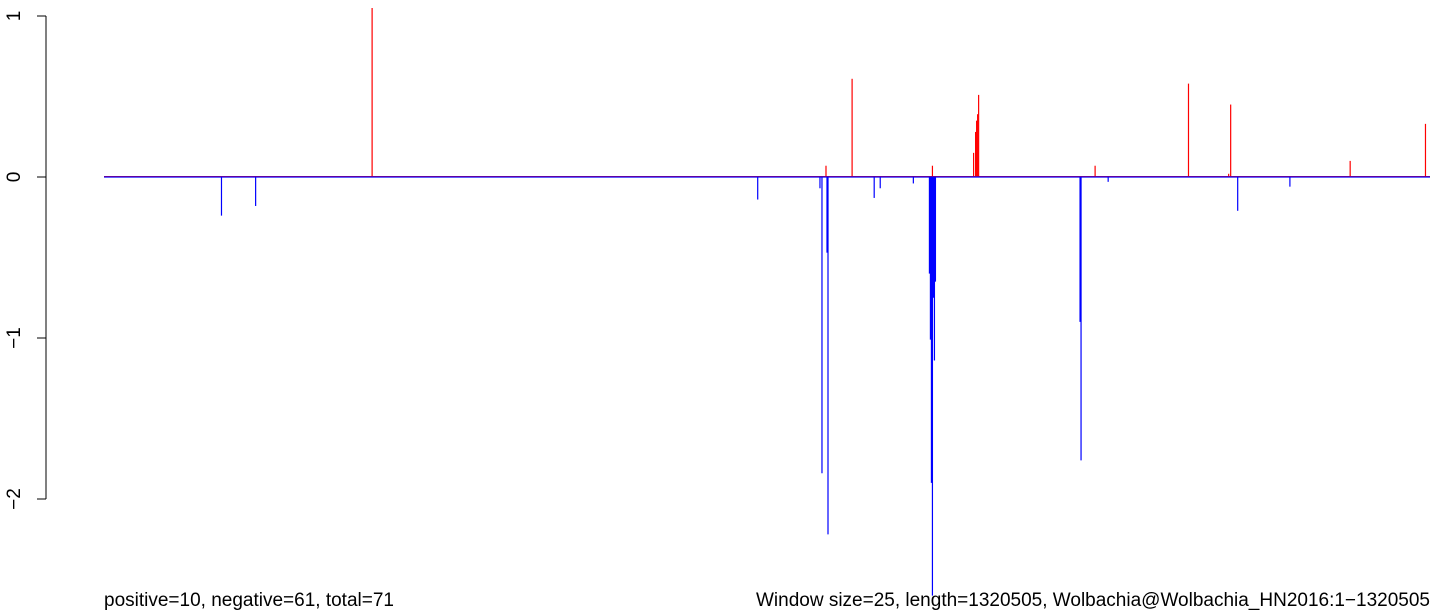 Image resolution: width=1444 pixels, height=613 pixels. Describe the element at coordinates (249, 600) in the screenshot. I see `footer-summary: positive=10, negative=61, total=71` at that location.